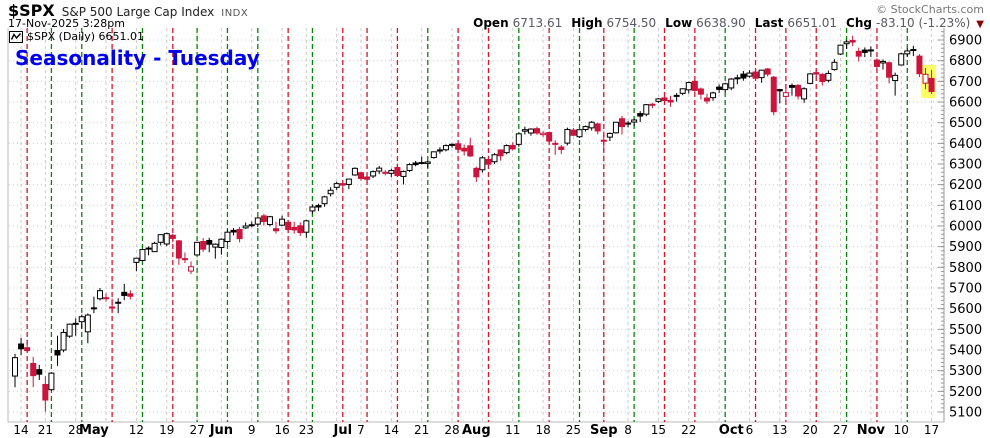 The width and height of the screenshot is (990, 438). Describe the element at coordinates (965, 123) in the screenshot. I see `svg-text: 6500` at that location.